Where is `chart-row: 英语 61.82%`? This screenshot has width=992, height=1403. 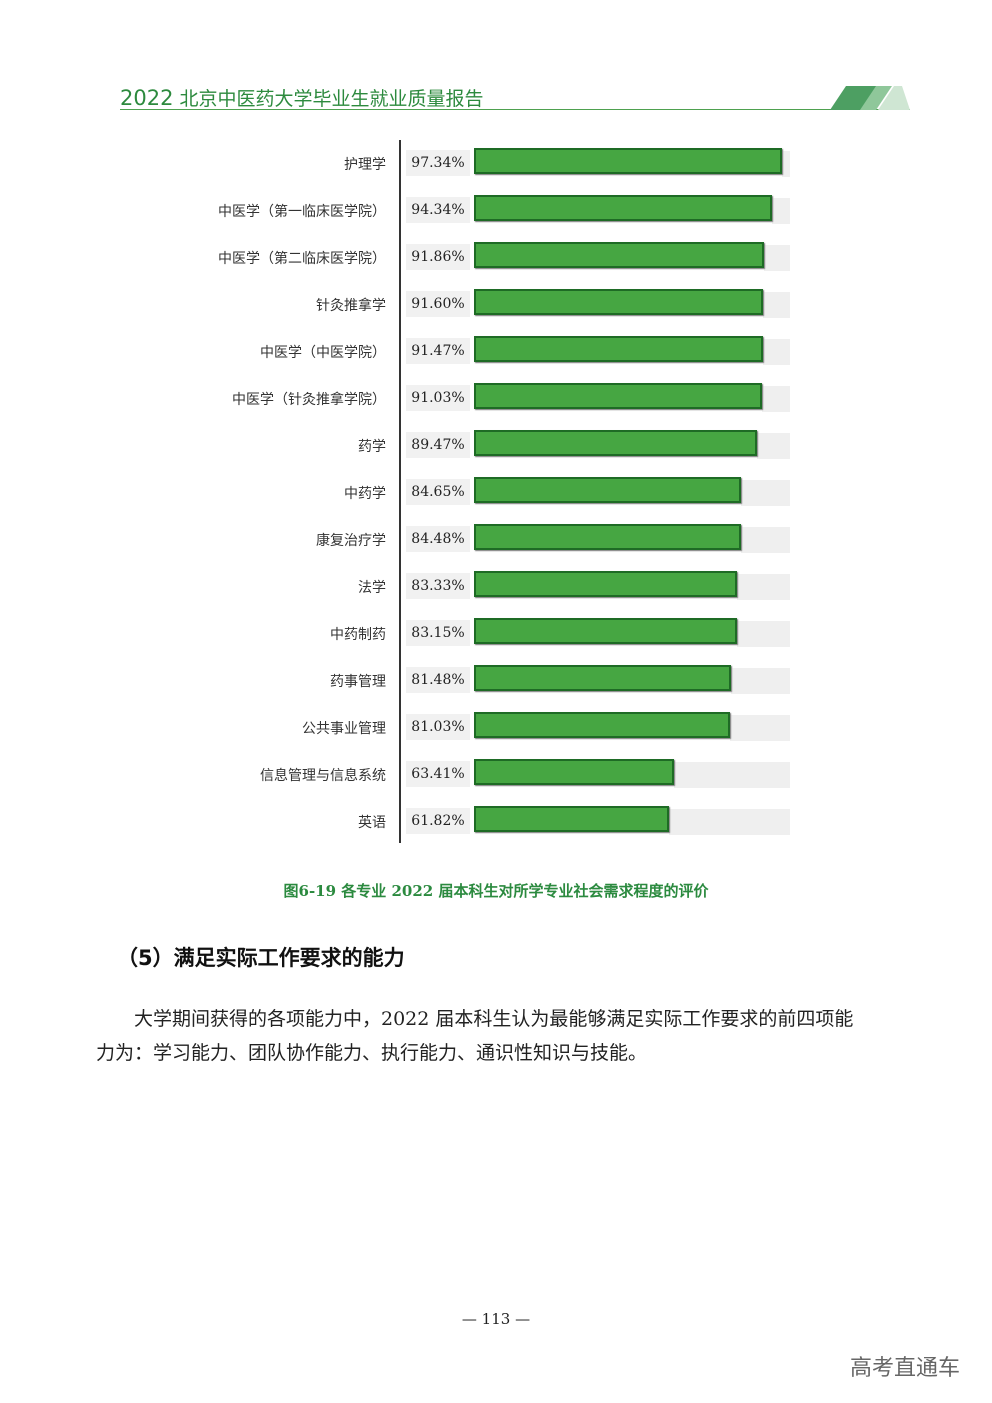
chart-row: 英语 61.82% is located at coordinates (496, 821).